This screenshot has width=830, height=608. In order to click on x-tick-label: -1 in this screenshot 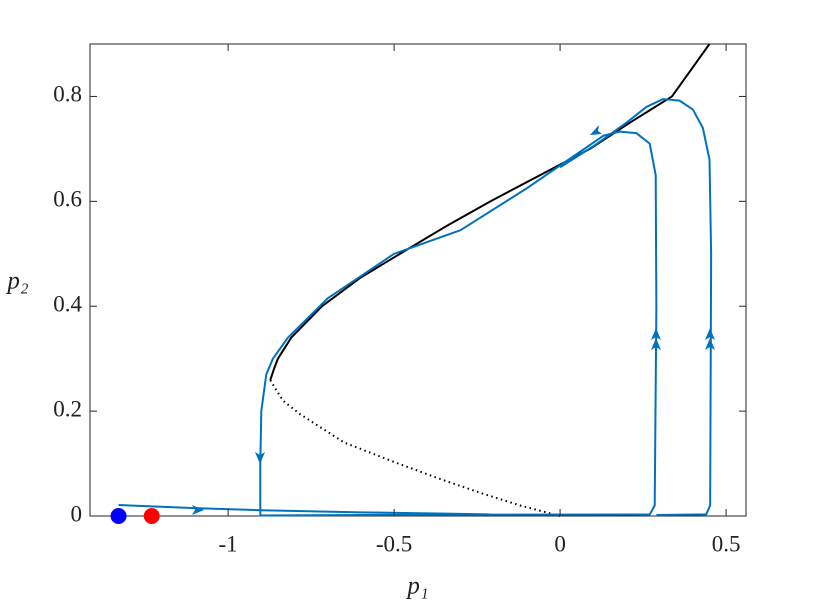, I will do `click(228, 543)`.